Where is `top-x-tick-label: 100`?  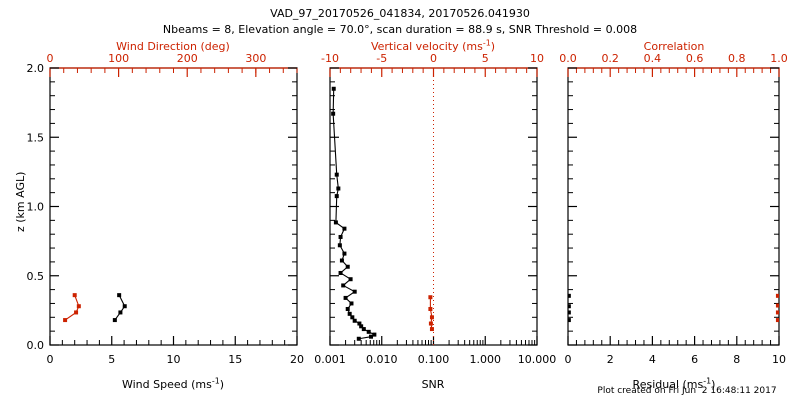 top-x-tick-label: 100 is located at coordinates (118, 58).